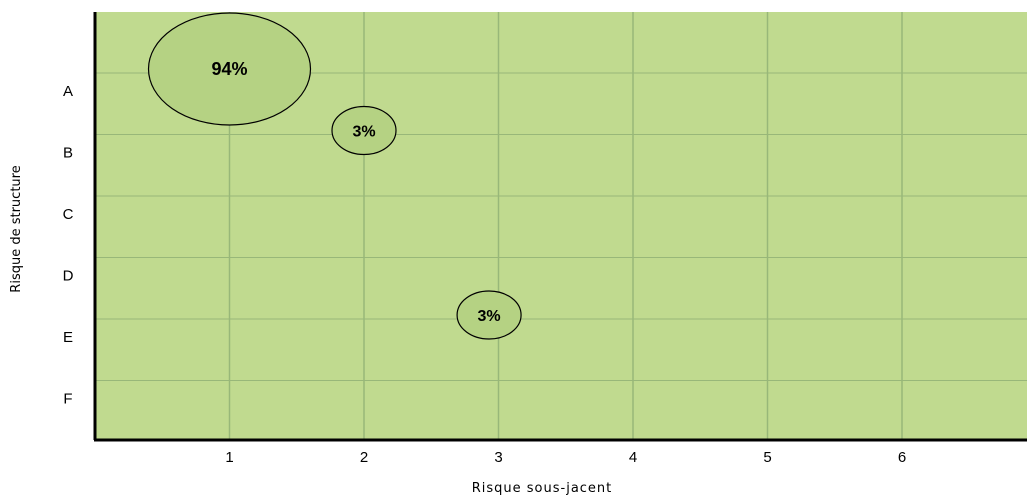  What do you see at coordinates (902, 457) in the screenshot?
I see `x-tick-label: 6` at bounding box center [902, 457].